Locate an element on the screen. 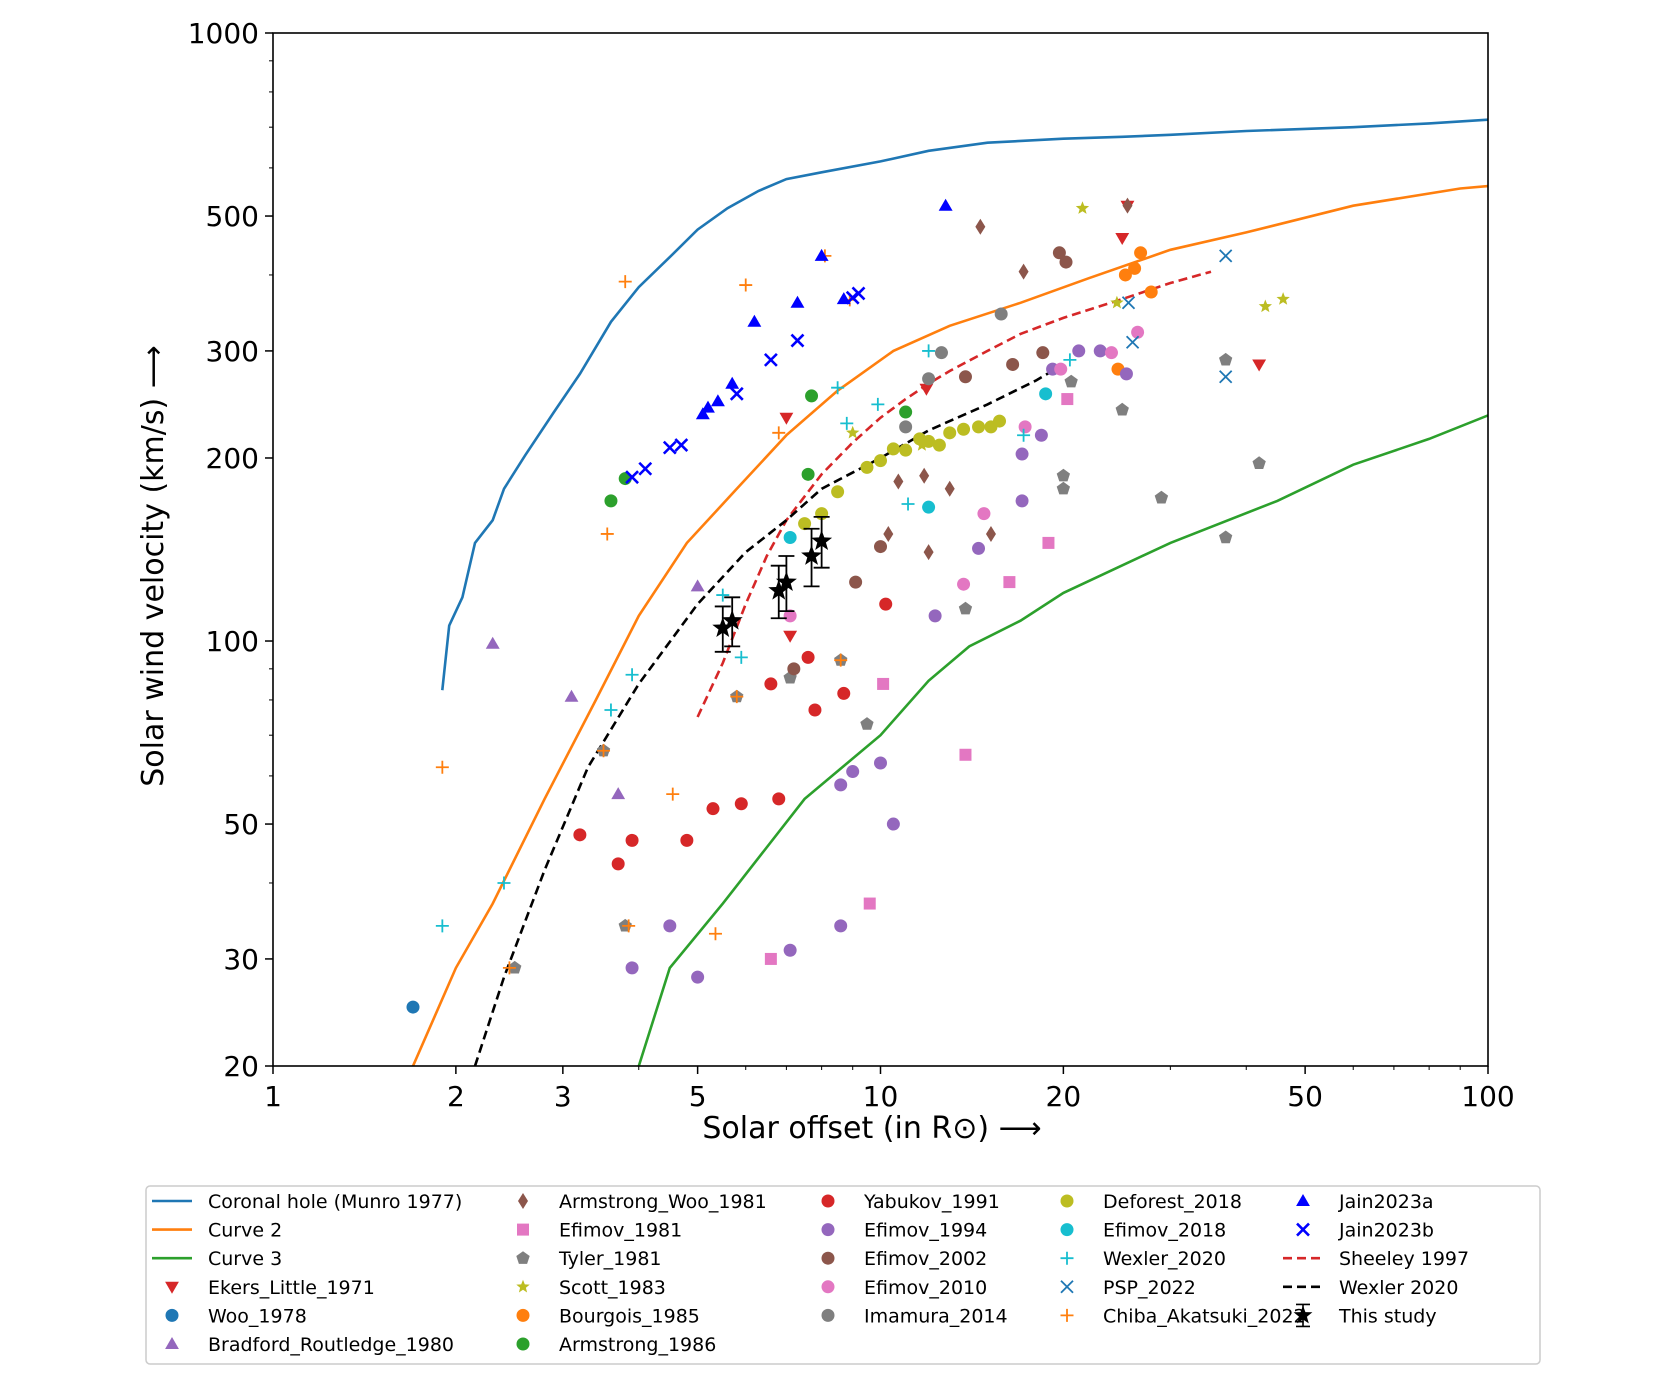 Image resolution: width=1661 pixels, height=1384 pixels. x-tick-label: 10 is located at coordinates (881, 1096).